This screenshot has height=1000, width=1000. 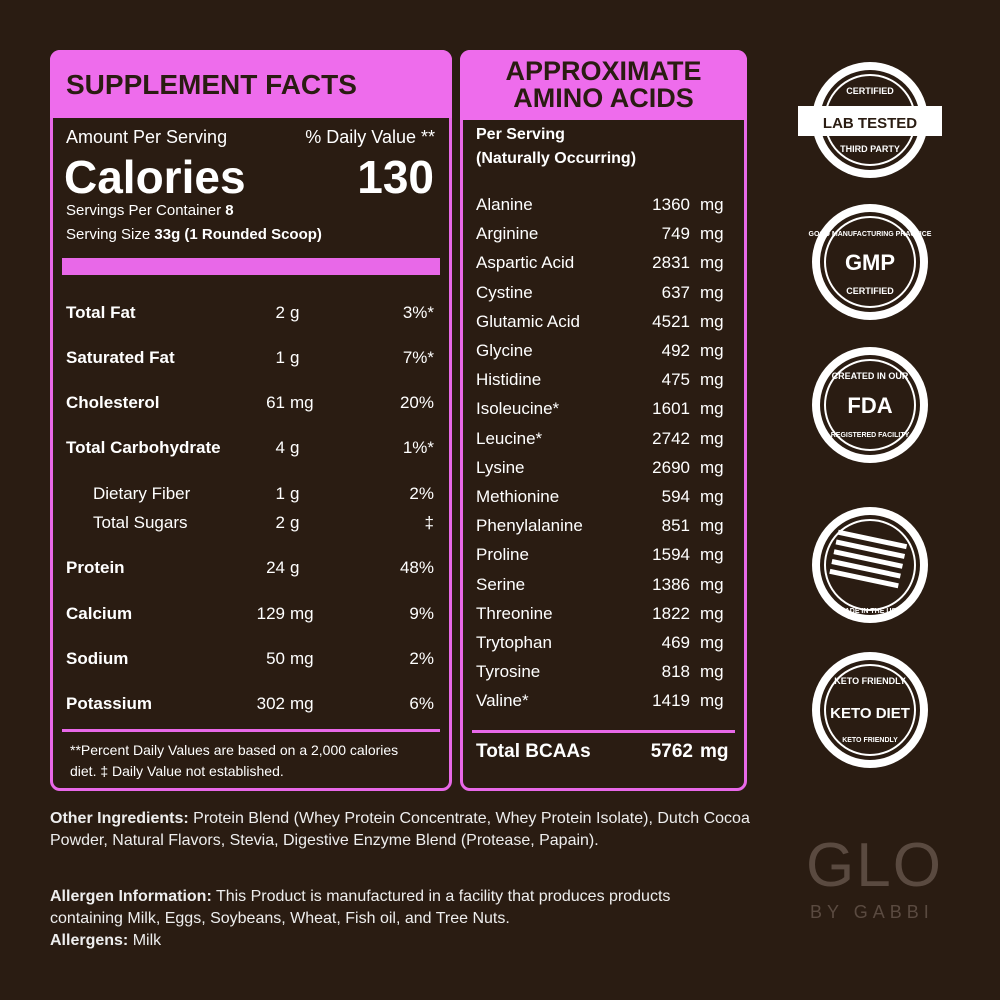 I want to click on badge-bottom: REGISTERED FACILITY, so click(x=870, y=435).